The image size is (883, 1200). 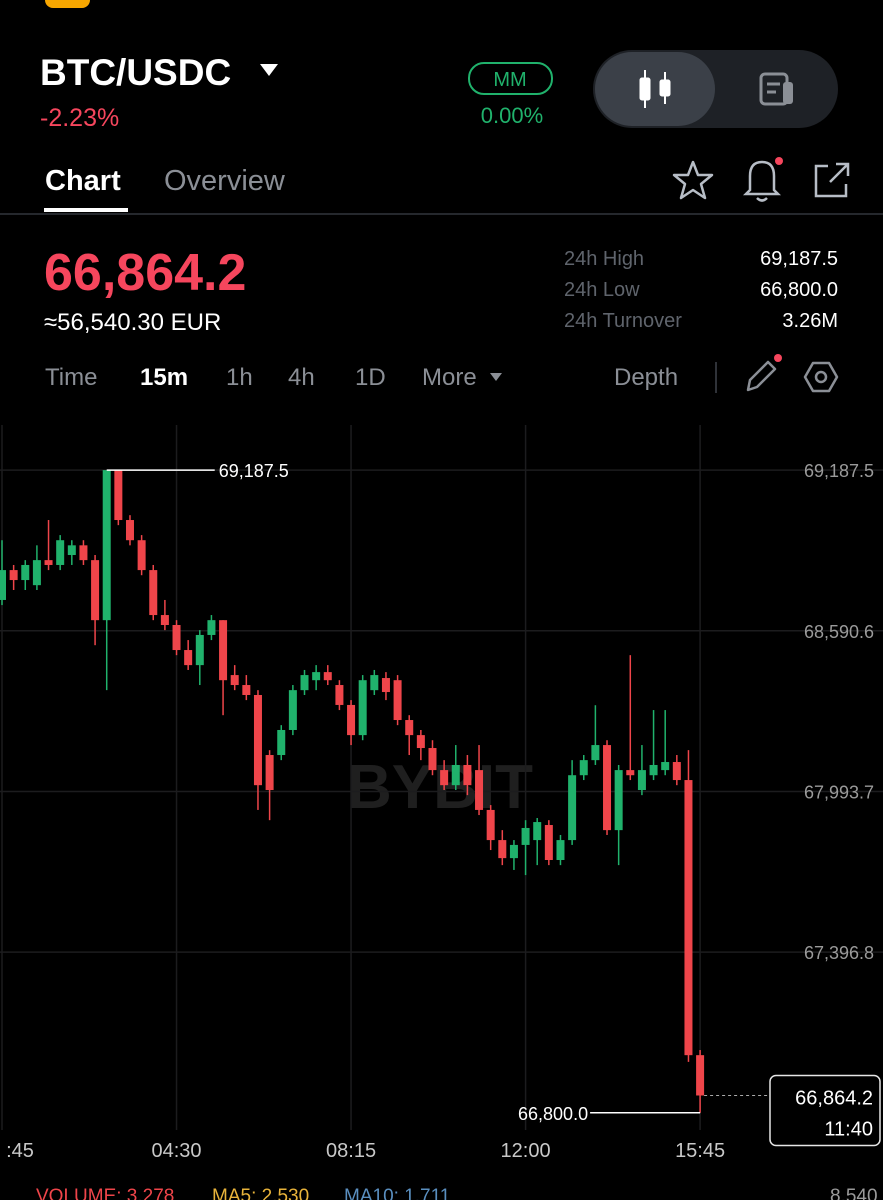 I want to click on toggle-info, so click(x=776, y=89).